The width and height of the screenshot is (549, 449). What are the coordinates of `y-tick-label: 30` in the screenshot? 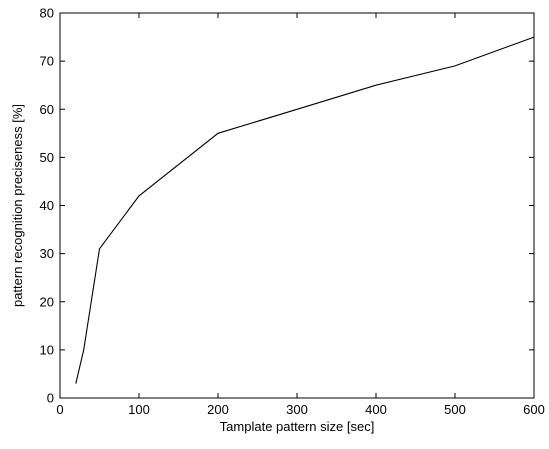 It's located at (47, 253).